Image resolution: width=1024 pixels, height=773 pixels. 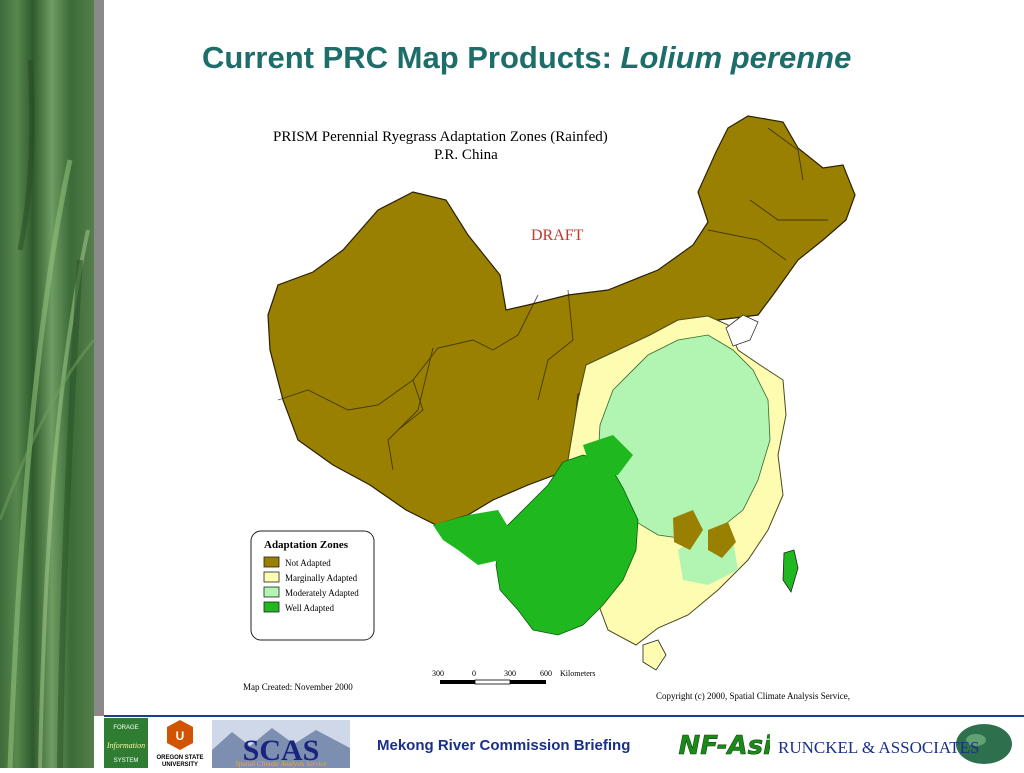 What do you see at coordinates (984, 744) in the screenshot?
I see `globe-icon` at bounding box center [984, 744].